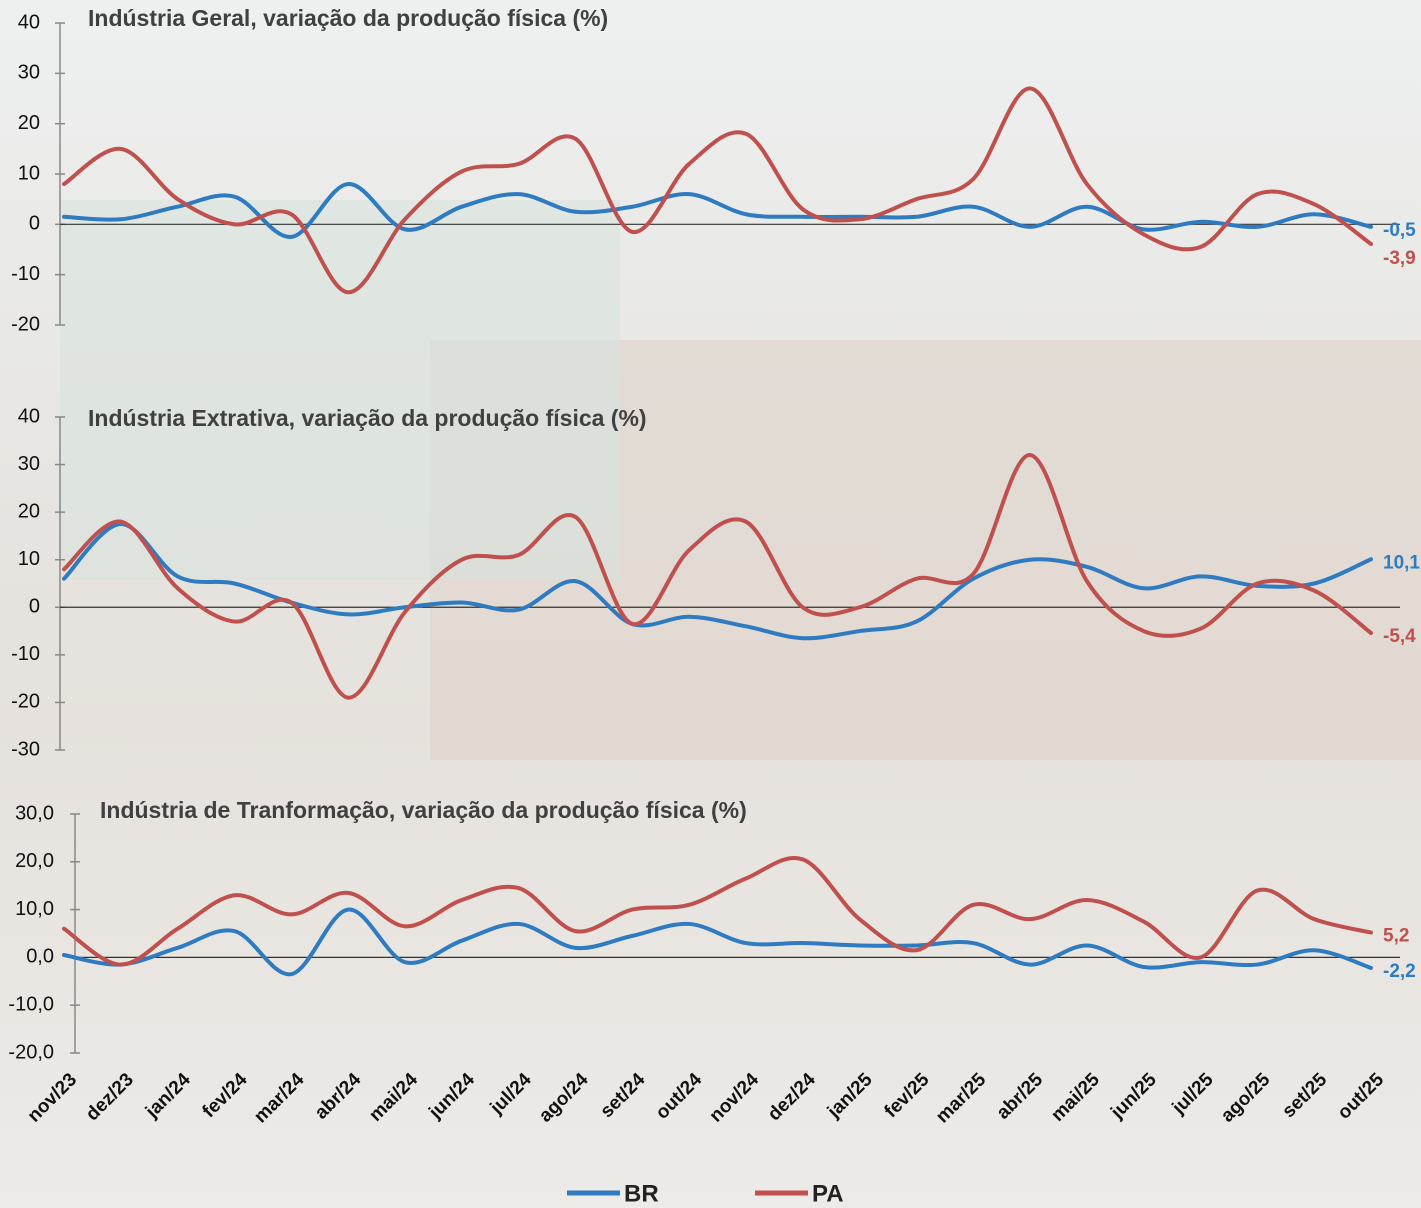 The width and height of the screenshot is (1421, 1208). I want to click on y-tick-label: 10,0, so click(34, 909).